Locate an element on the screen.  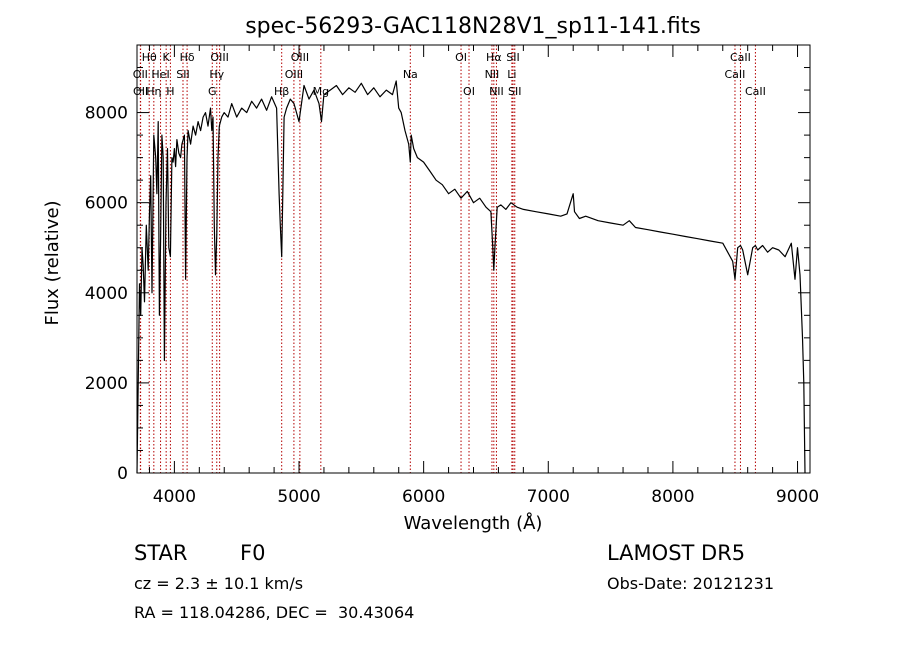
line-label-0: Hθ is located at coordinates (149, 57).